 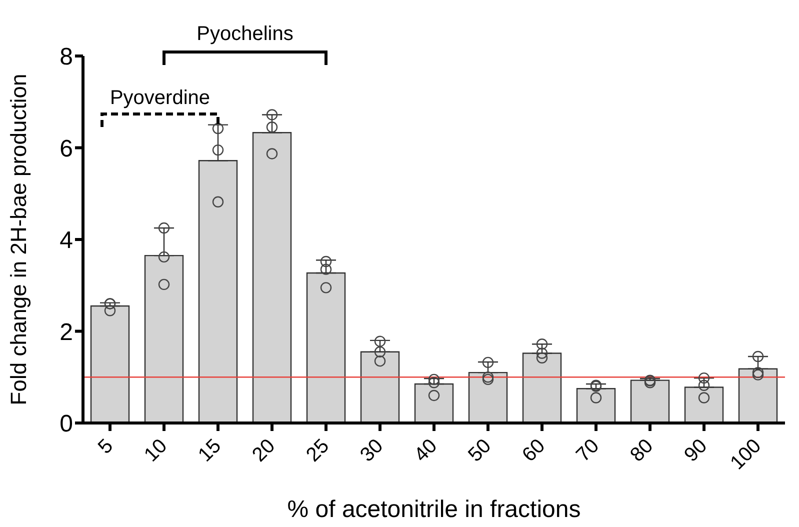 I want to click on x-tick-label: 15, so click(x=210, y=450).